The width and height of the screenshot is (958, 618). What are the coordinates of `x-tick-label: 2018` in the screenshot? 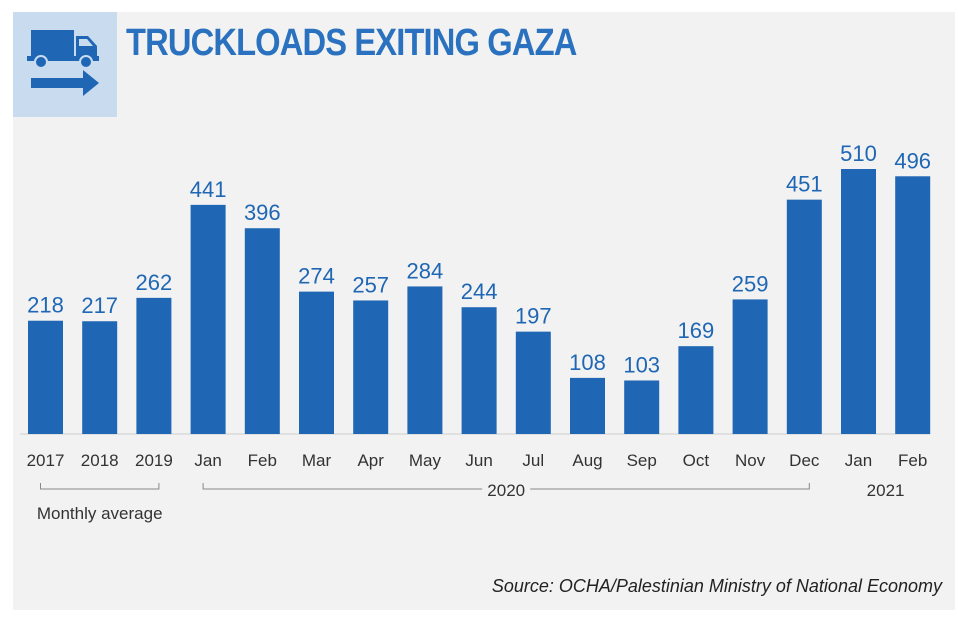 It's located at (100, 460).